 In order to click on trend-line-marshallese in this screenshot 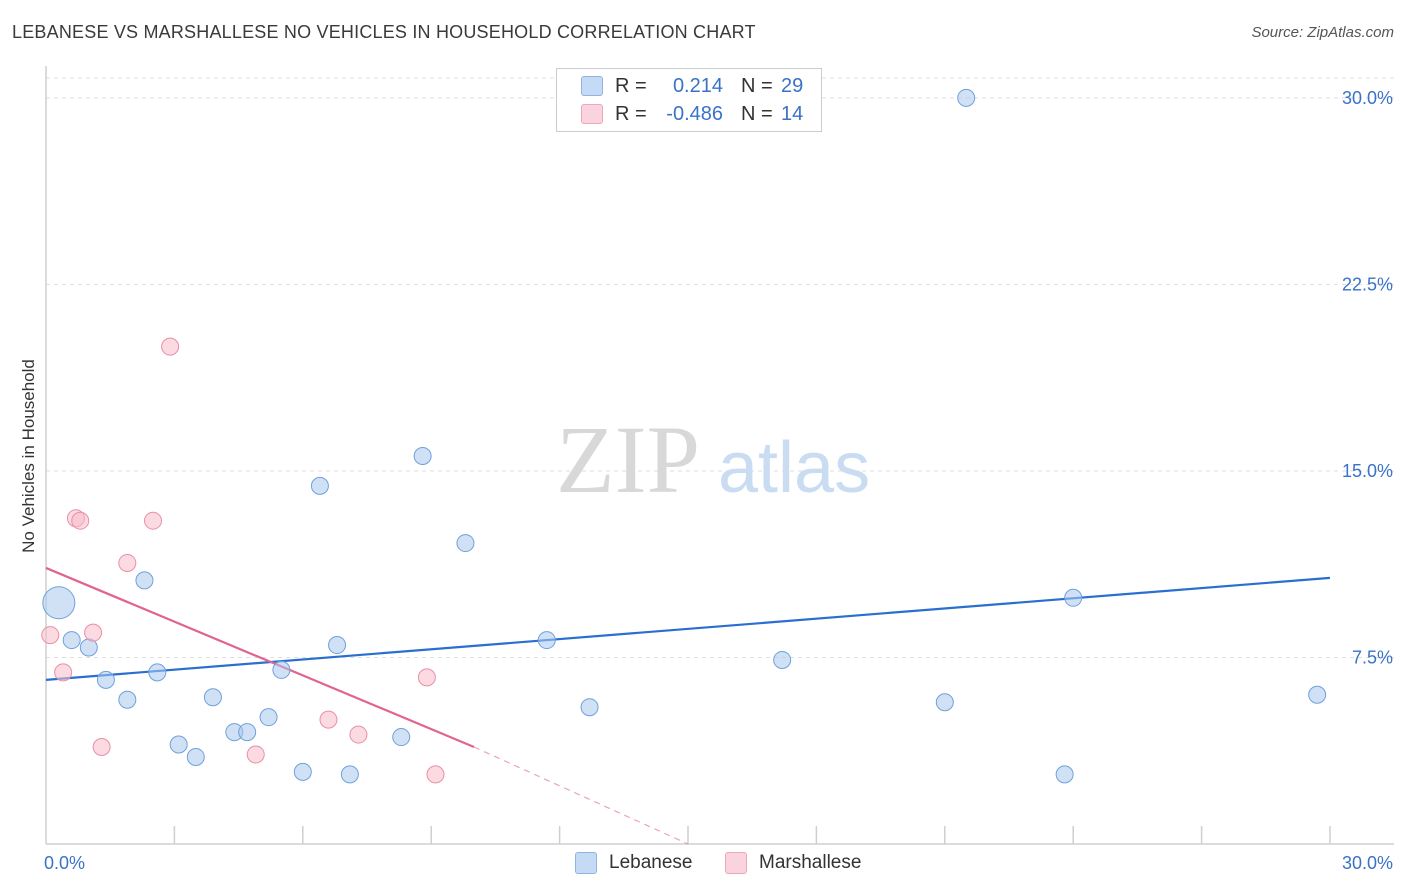, I will do `click(260, 657)`.